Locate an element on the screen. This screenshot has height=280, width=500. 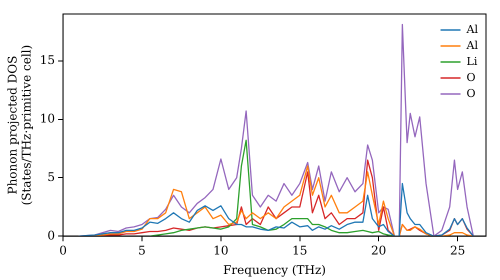
x-tick-label: 5 is located at coordinates (142, 251).